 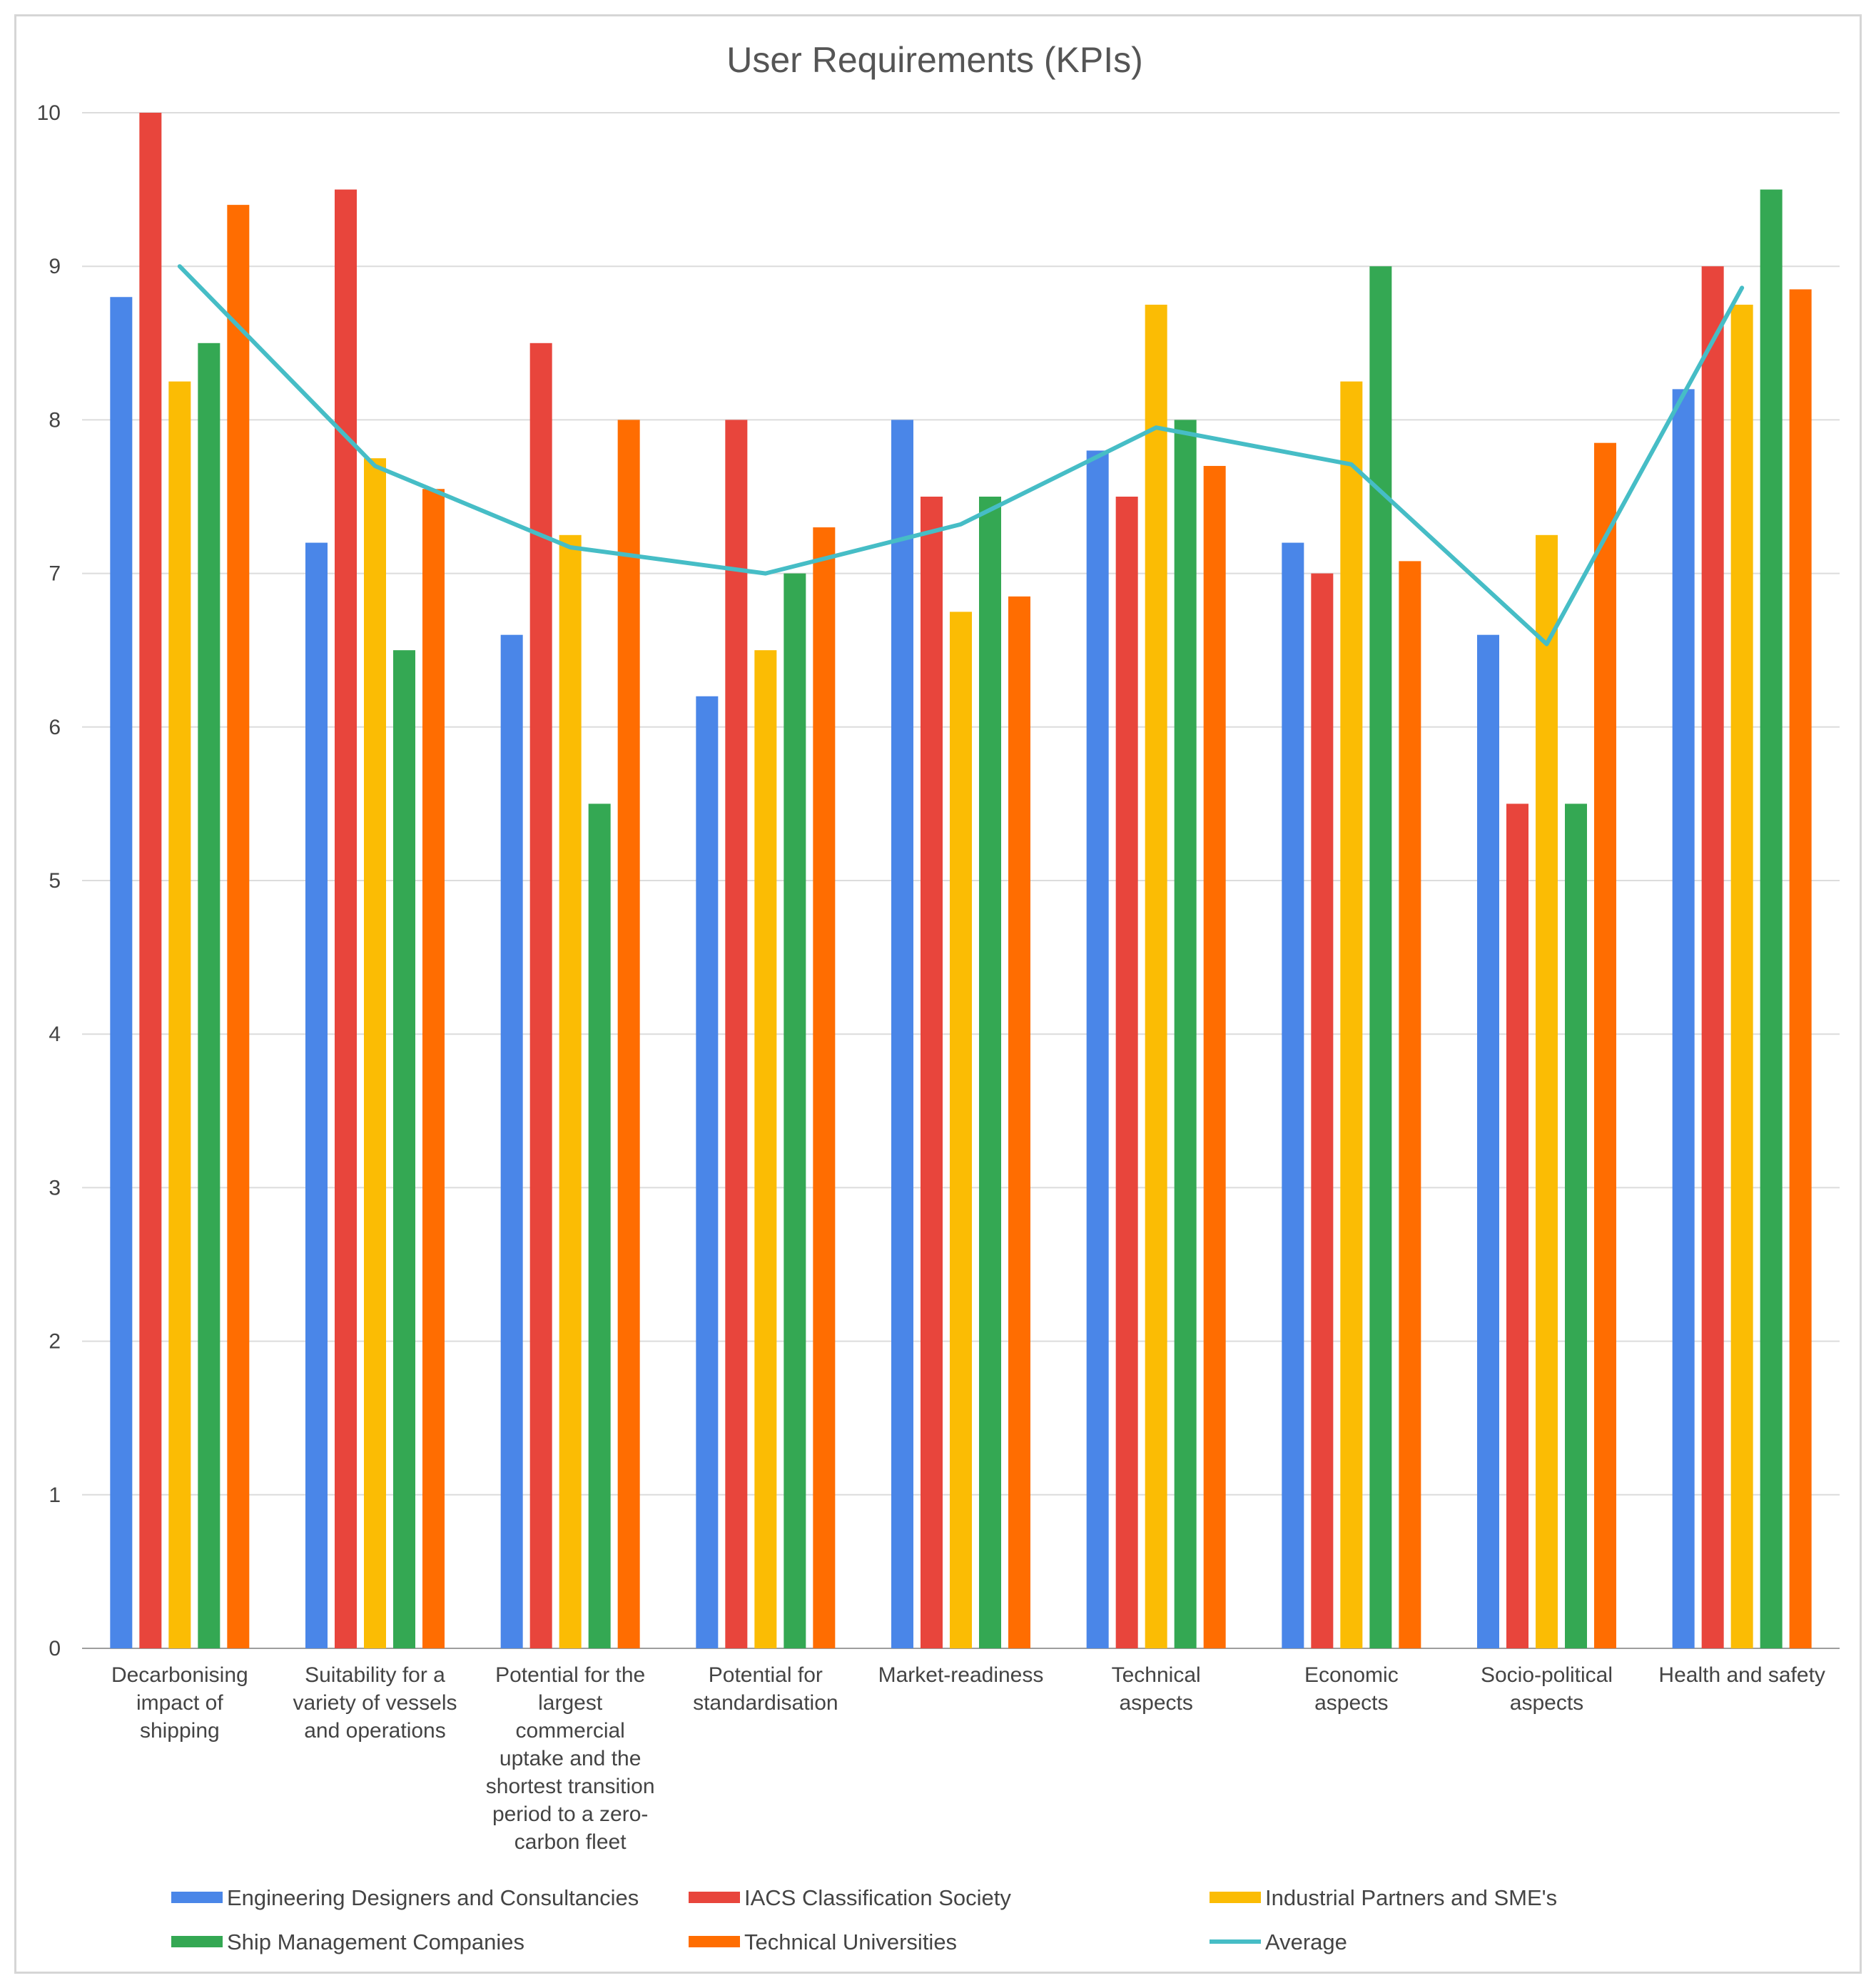 What do you see at coordinates (55, 1034) in the screenshot?
I see `y-tick-label: 4` at bounding box center [55, 1034].